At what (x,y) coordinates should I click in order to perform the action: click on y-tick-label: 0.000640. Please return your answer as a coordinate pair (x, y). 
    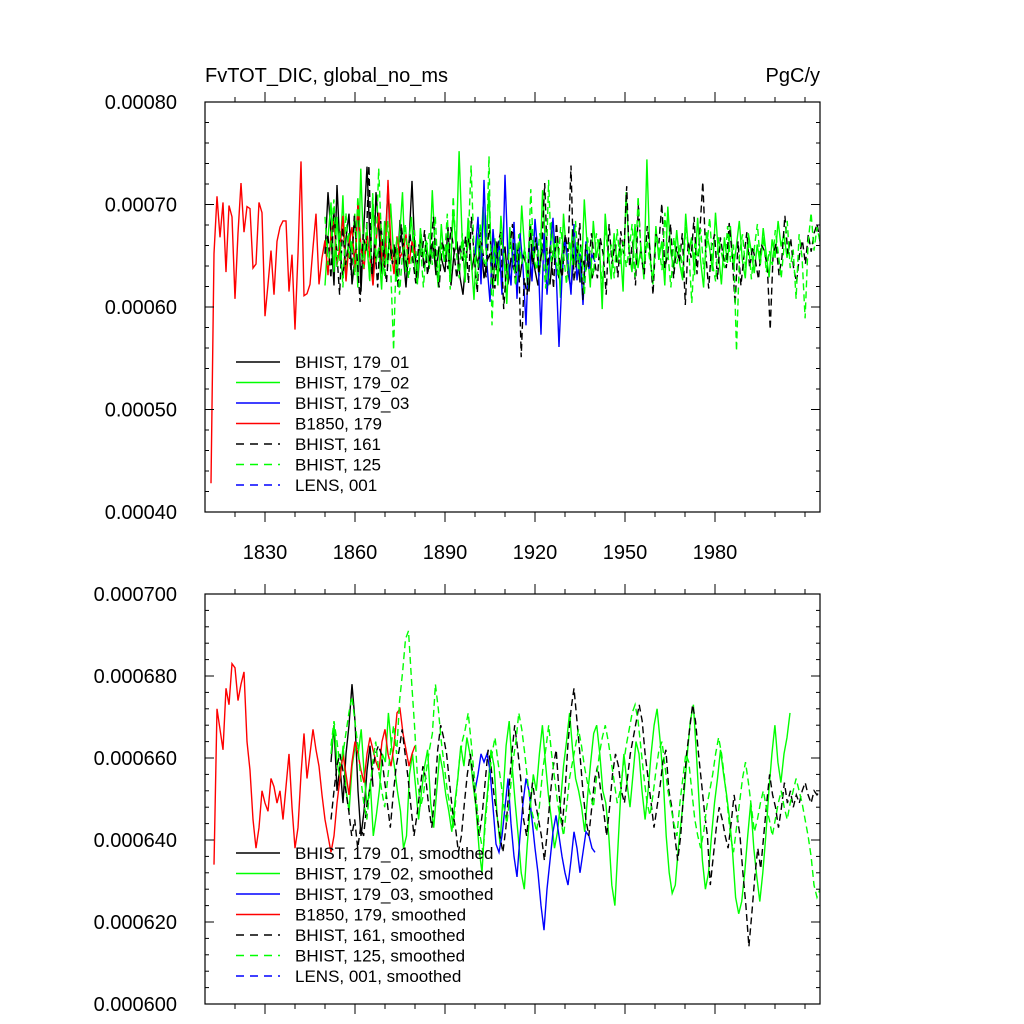
    Looking at the image, I should click on (135, 841).